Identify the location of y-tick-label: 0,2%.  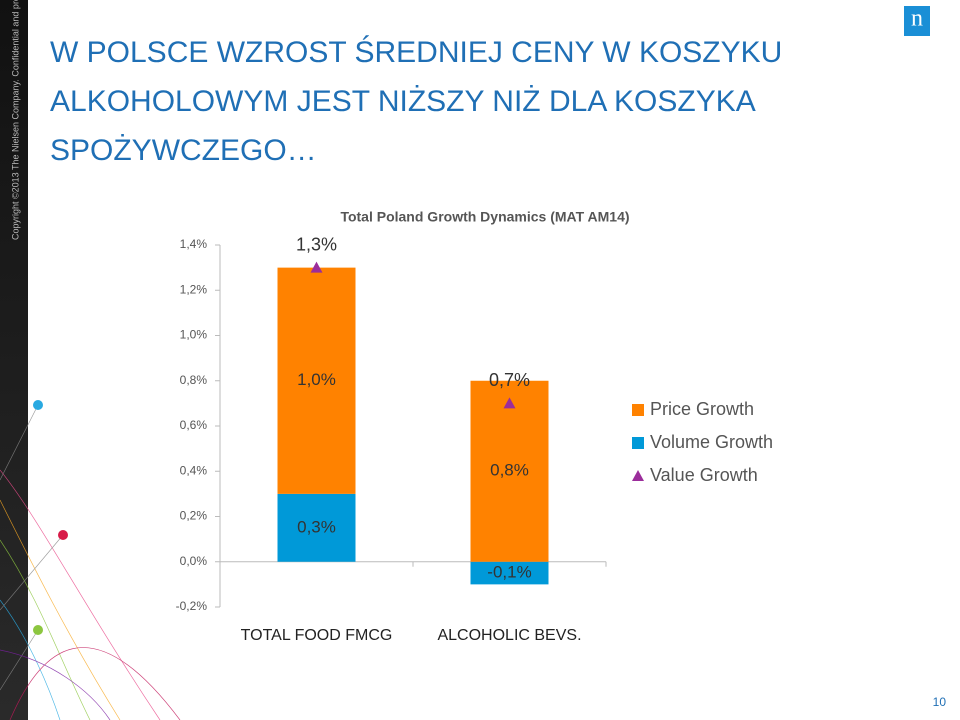
(194, 516).